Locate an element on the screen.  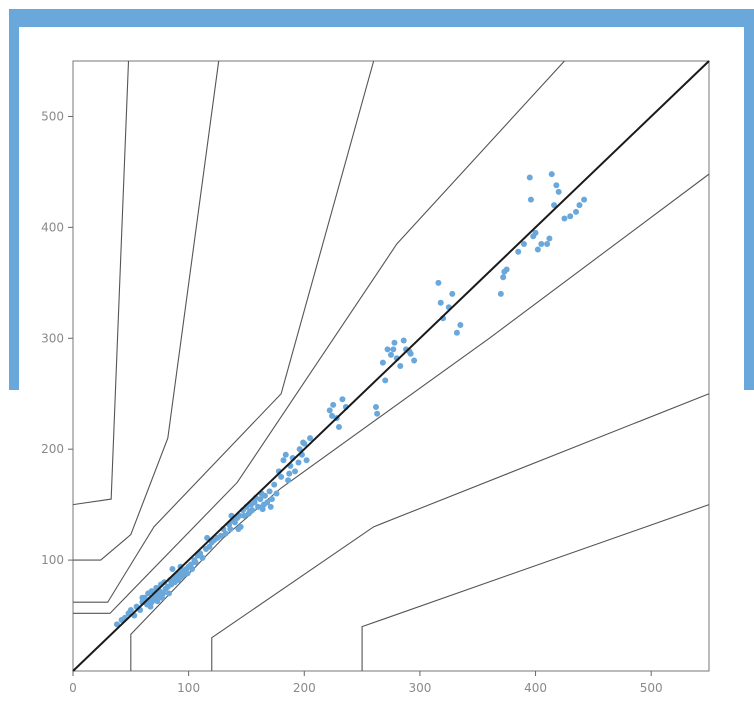
x-axis: 0 100 200 300 400 500 is located at coordinates (366, 683).